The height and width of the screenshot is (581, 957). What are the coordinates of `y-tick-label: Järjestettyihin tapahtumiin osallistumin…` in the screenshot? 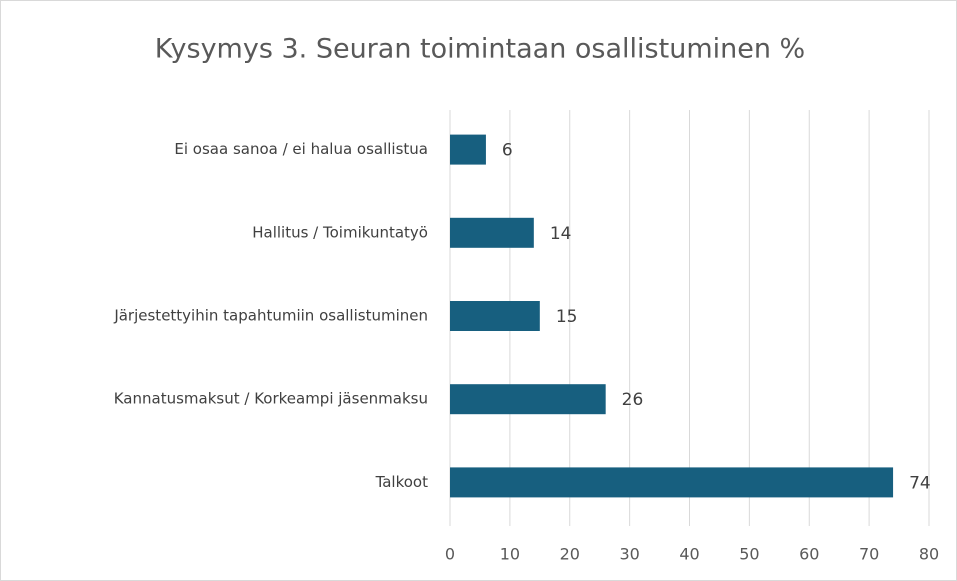 It's located at (270, 316).